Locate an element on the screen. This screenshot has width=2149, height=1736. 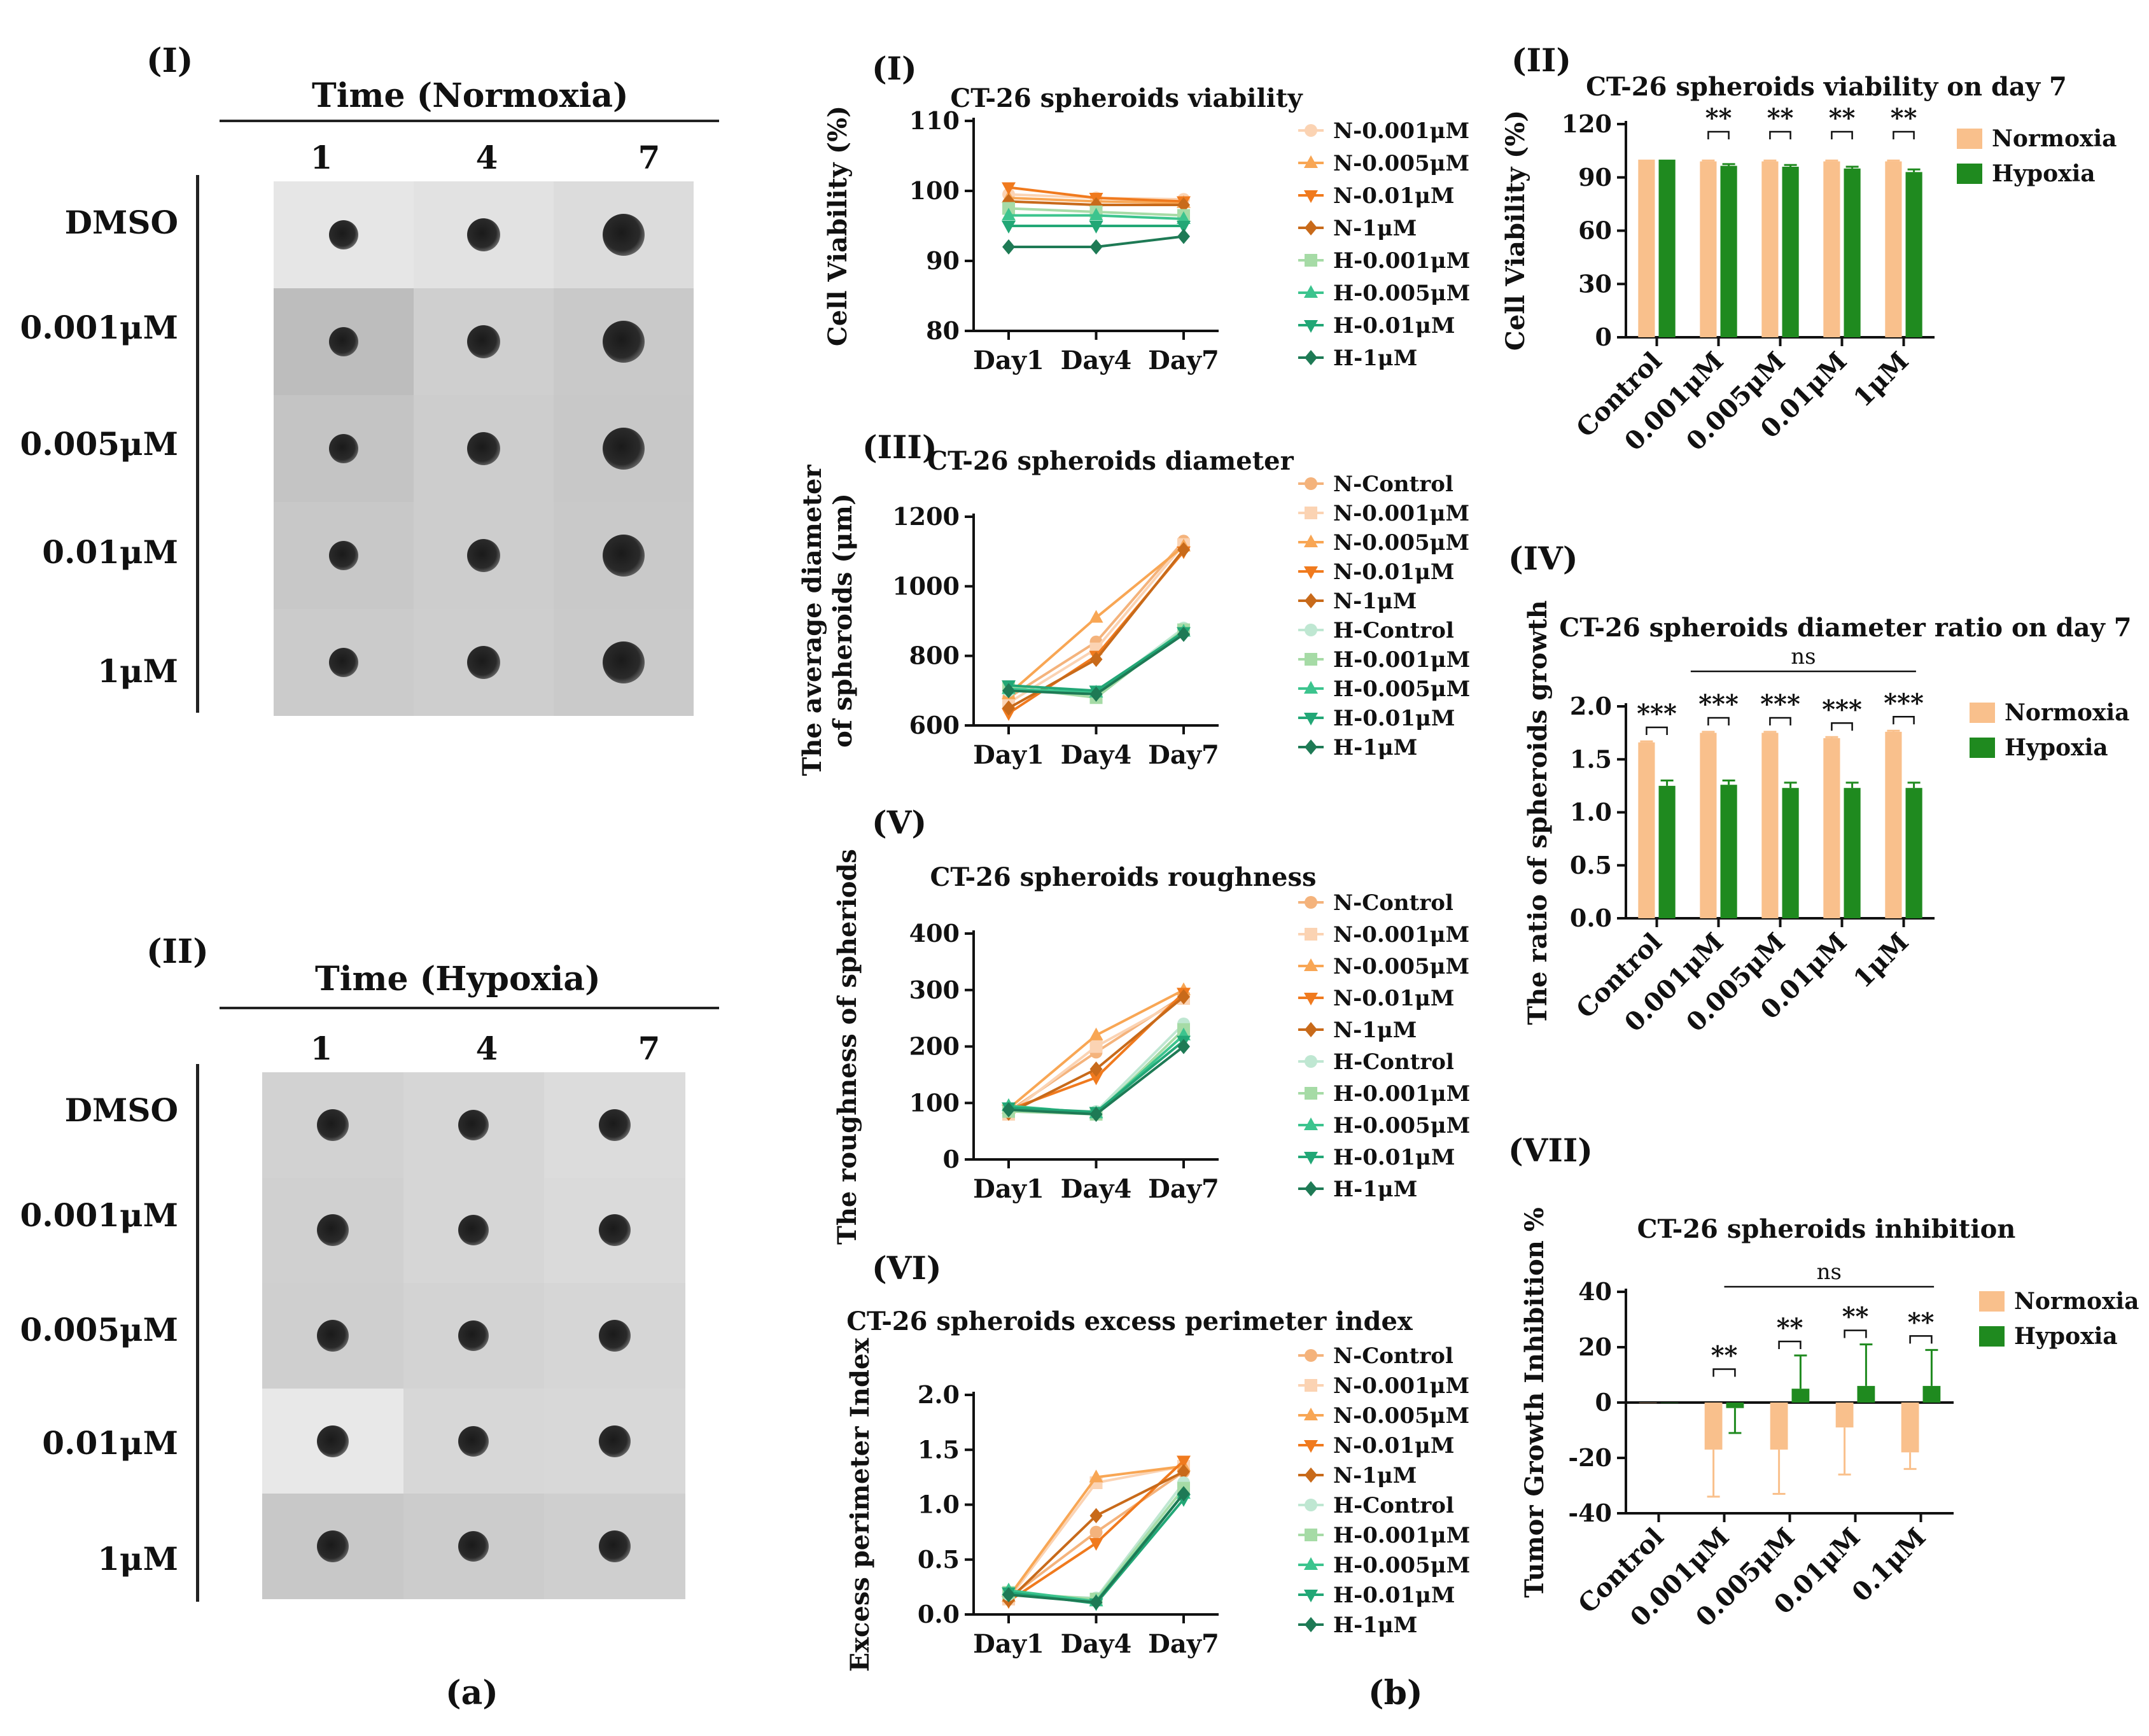
y-axis-label: Cell Viability (%) is located at coordinates (1515, 230).